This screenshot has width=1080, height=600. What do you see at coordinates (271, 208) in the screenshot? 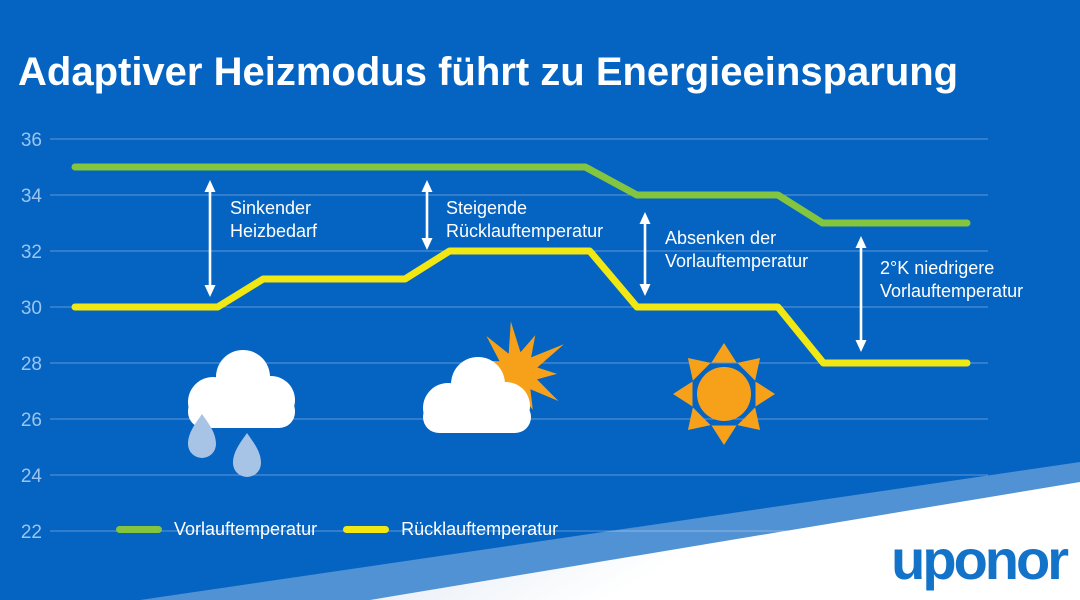
I see `annotation-line: Sinkender` at bounding box center [271, 208].